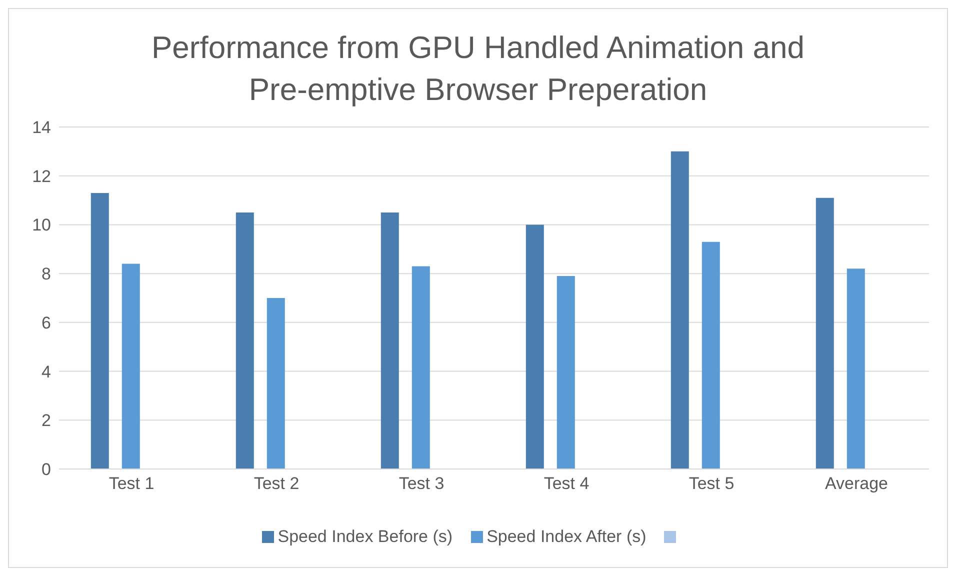 This screenshot has width=960, height=577. I want to click on x-tick-label: Test 1, so click(131, 484).